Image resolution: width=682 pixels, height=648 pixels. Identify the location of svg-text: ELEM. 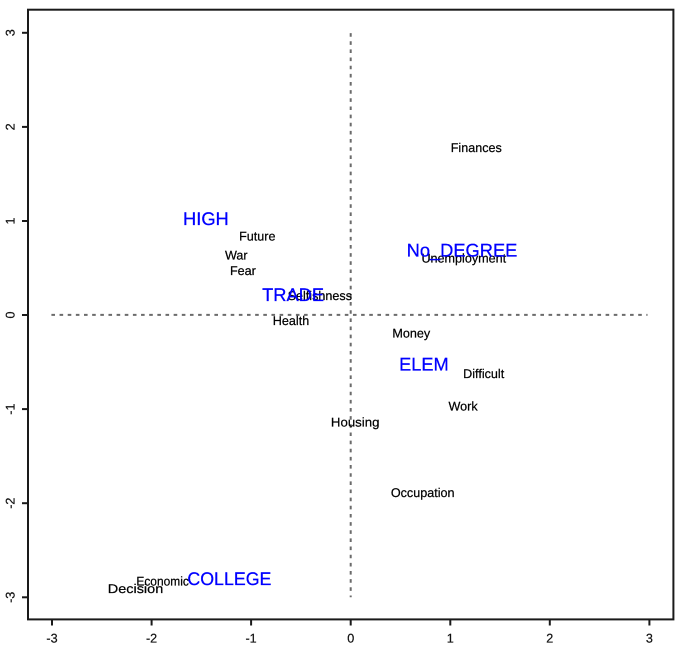
(424, 364).